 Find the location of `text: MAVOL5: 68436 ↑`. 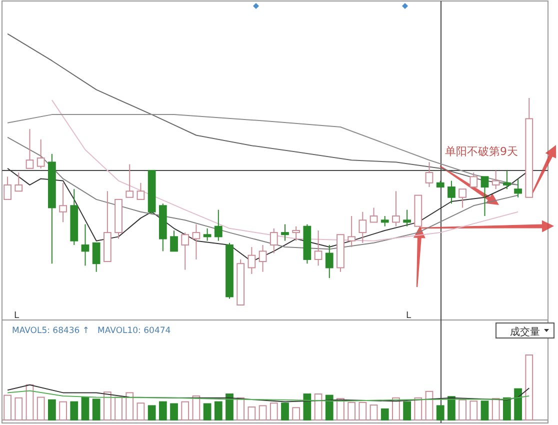

text: MAVOL5: 68436 ↑ is located at coordinates (51, 331).